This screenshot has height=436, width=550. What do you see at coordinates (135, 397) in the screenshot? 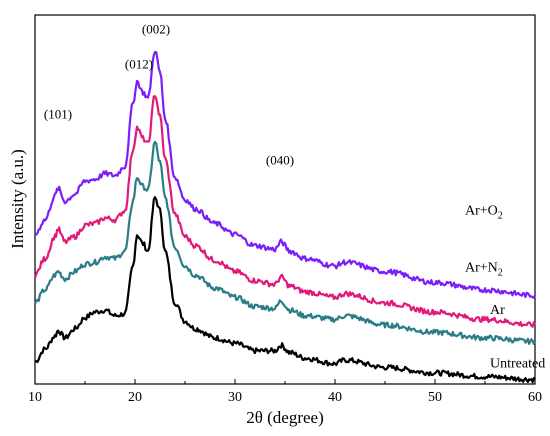
I see `x-tick-label: 20` at bounding box center [135, 397].